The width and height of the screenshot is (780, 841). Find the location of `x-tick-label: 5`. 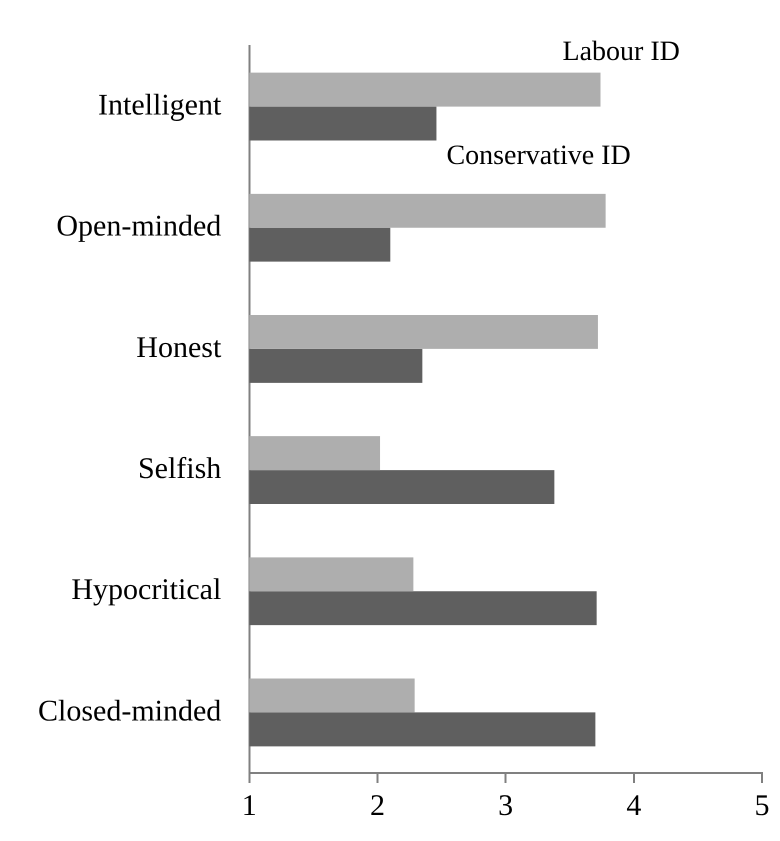

x-tick-label: 5 is located at coordinates (762, 805).